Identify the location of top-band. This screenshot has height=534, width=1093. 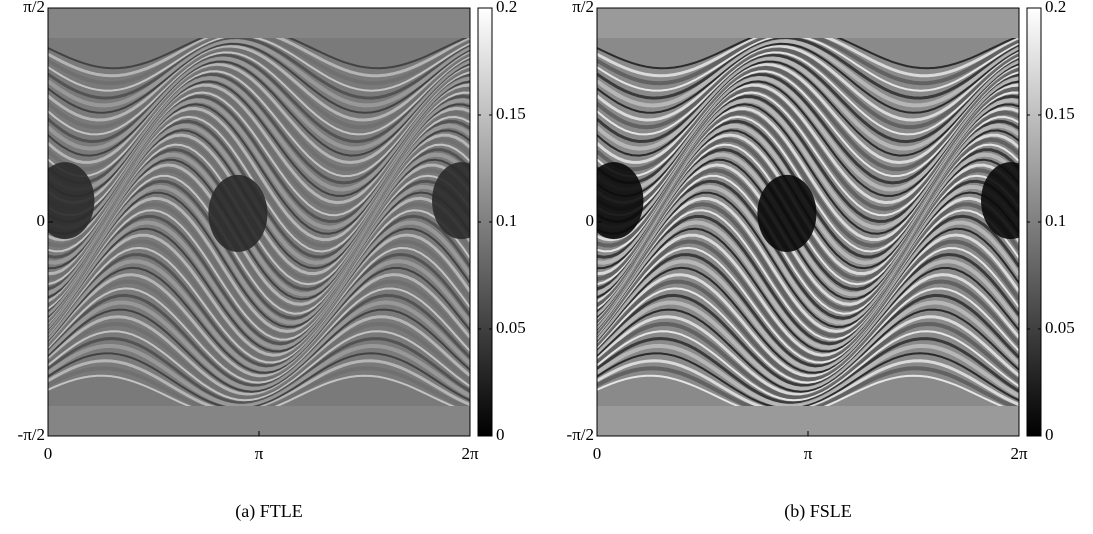
(259, 23).